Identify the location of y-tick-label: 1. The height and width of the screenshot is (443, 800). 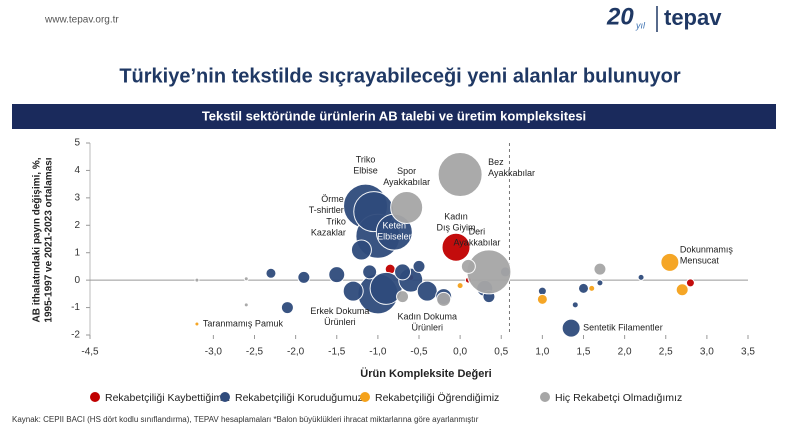
(77, 252).